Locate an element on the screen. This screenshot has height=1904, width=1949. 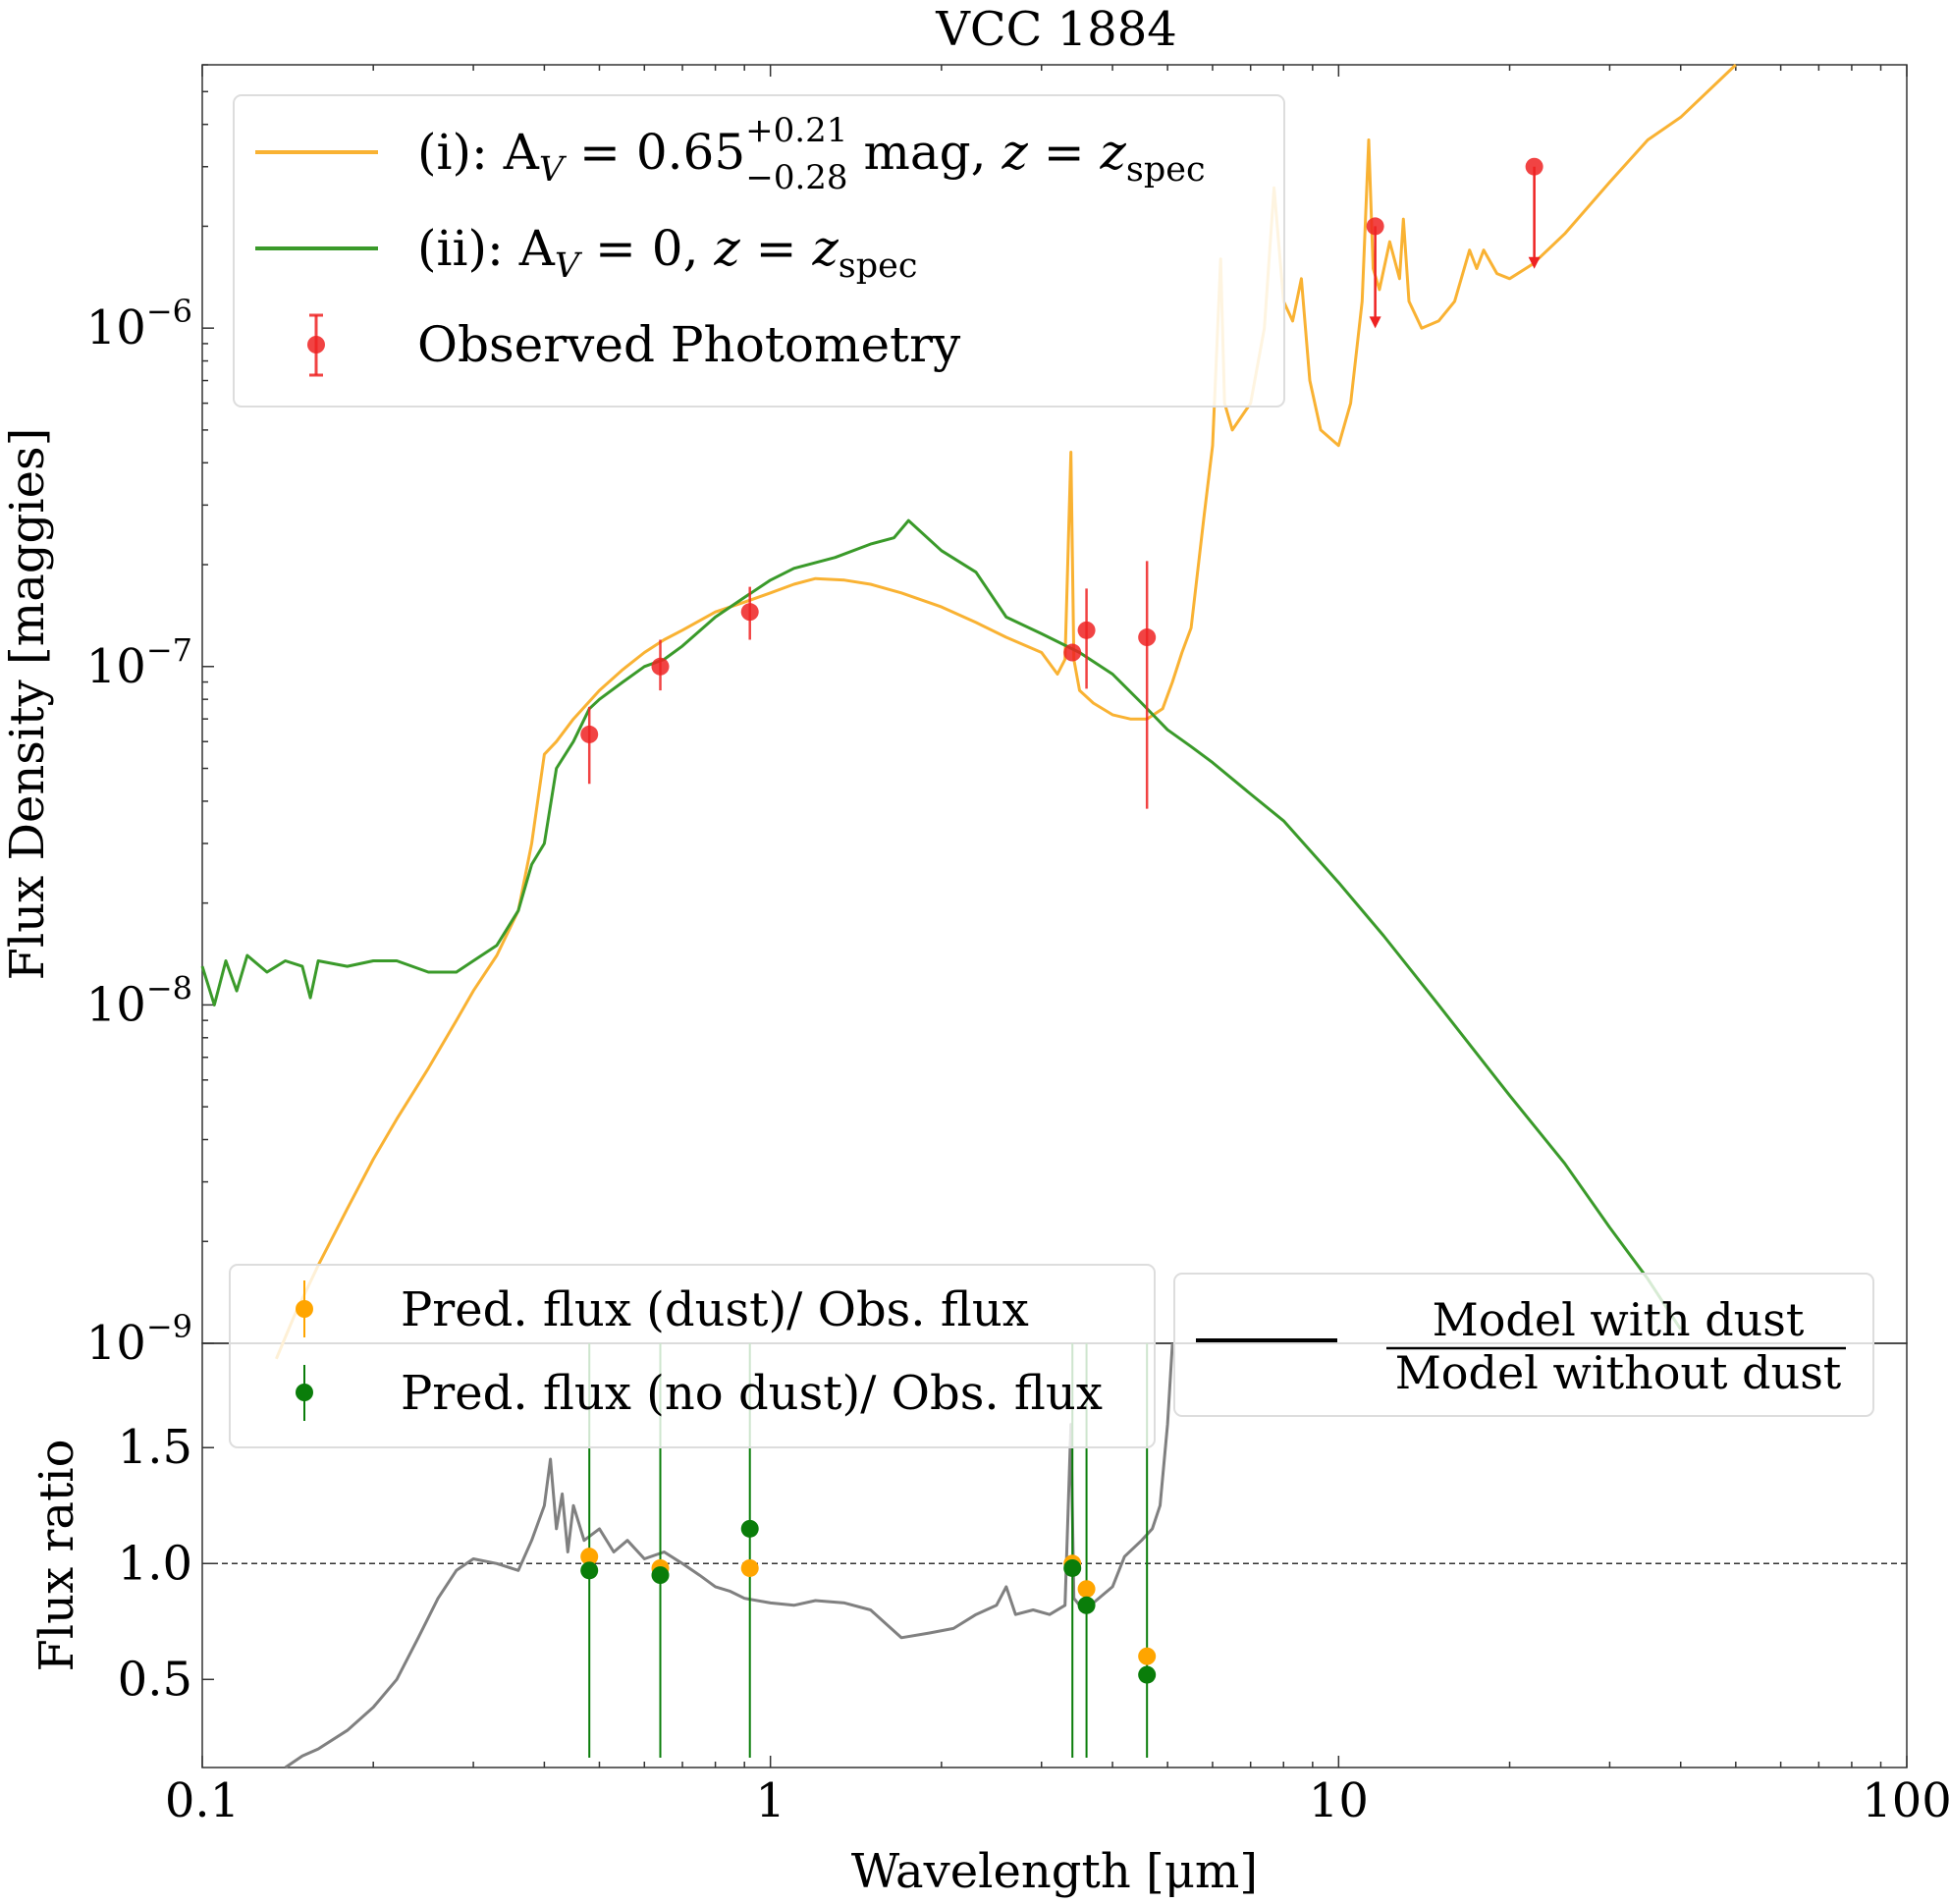
ratio-legend-right: Model with dust Model without dust is located at coordinates (1523, 1345).